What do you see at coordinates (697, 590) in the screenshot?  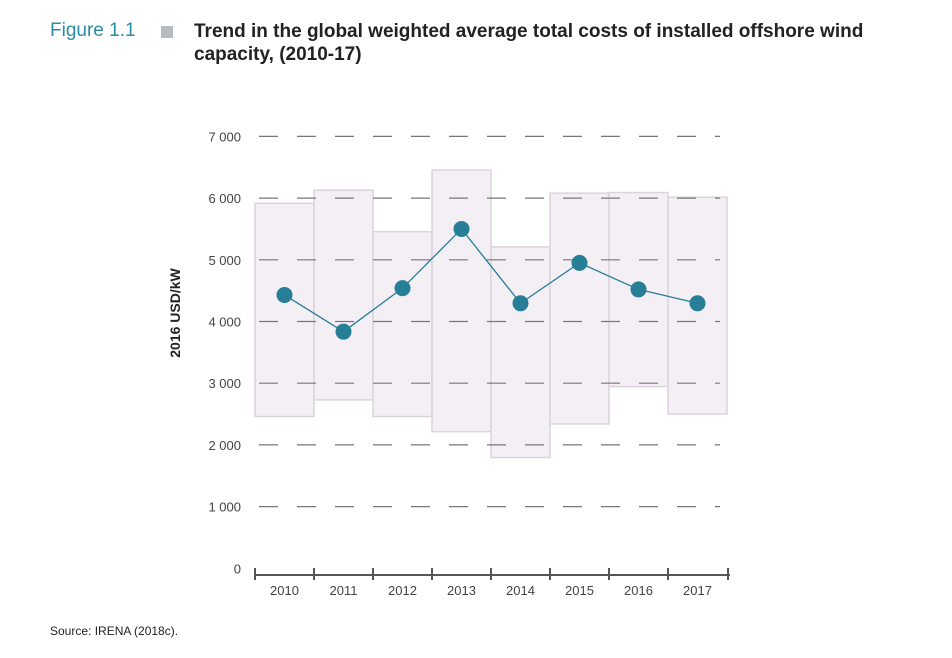 I see `x-tick-label: 2017` at bounding box center [697, 590].